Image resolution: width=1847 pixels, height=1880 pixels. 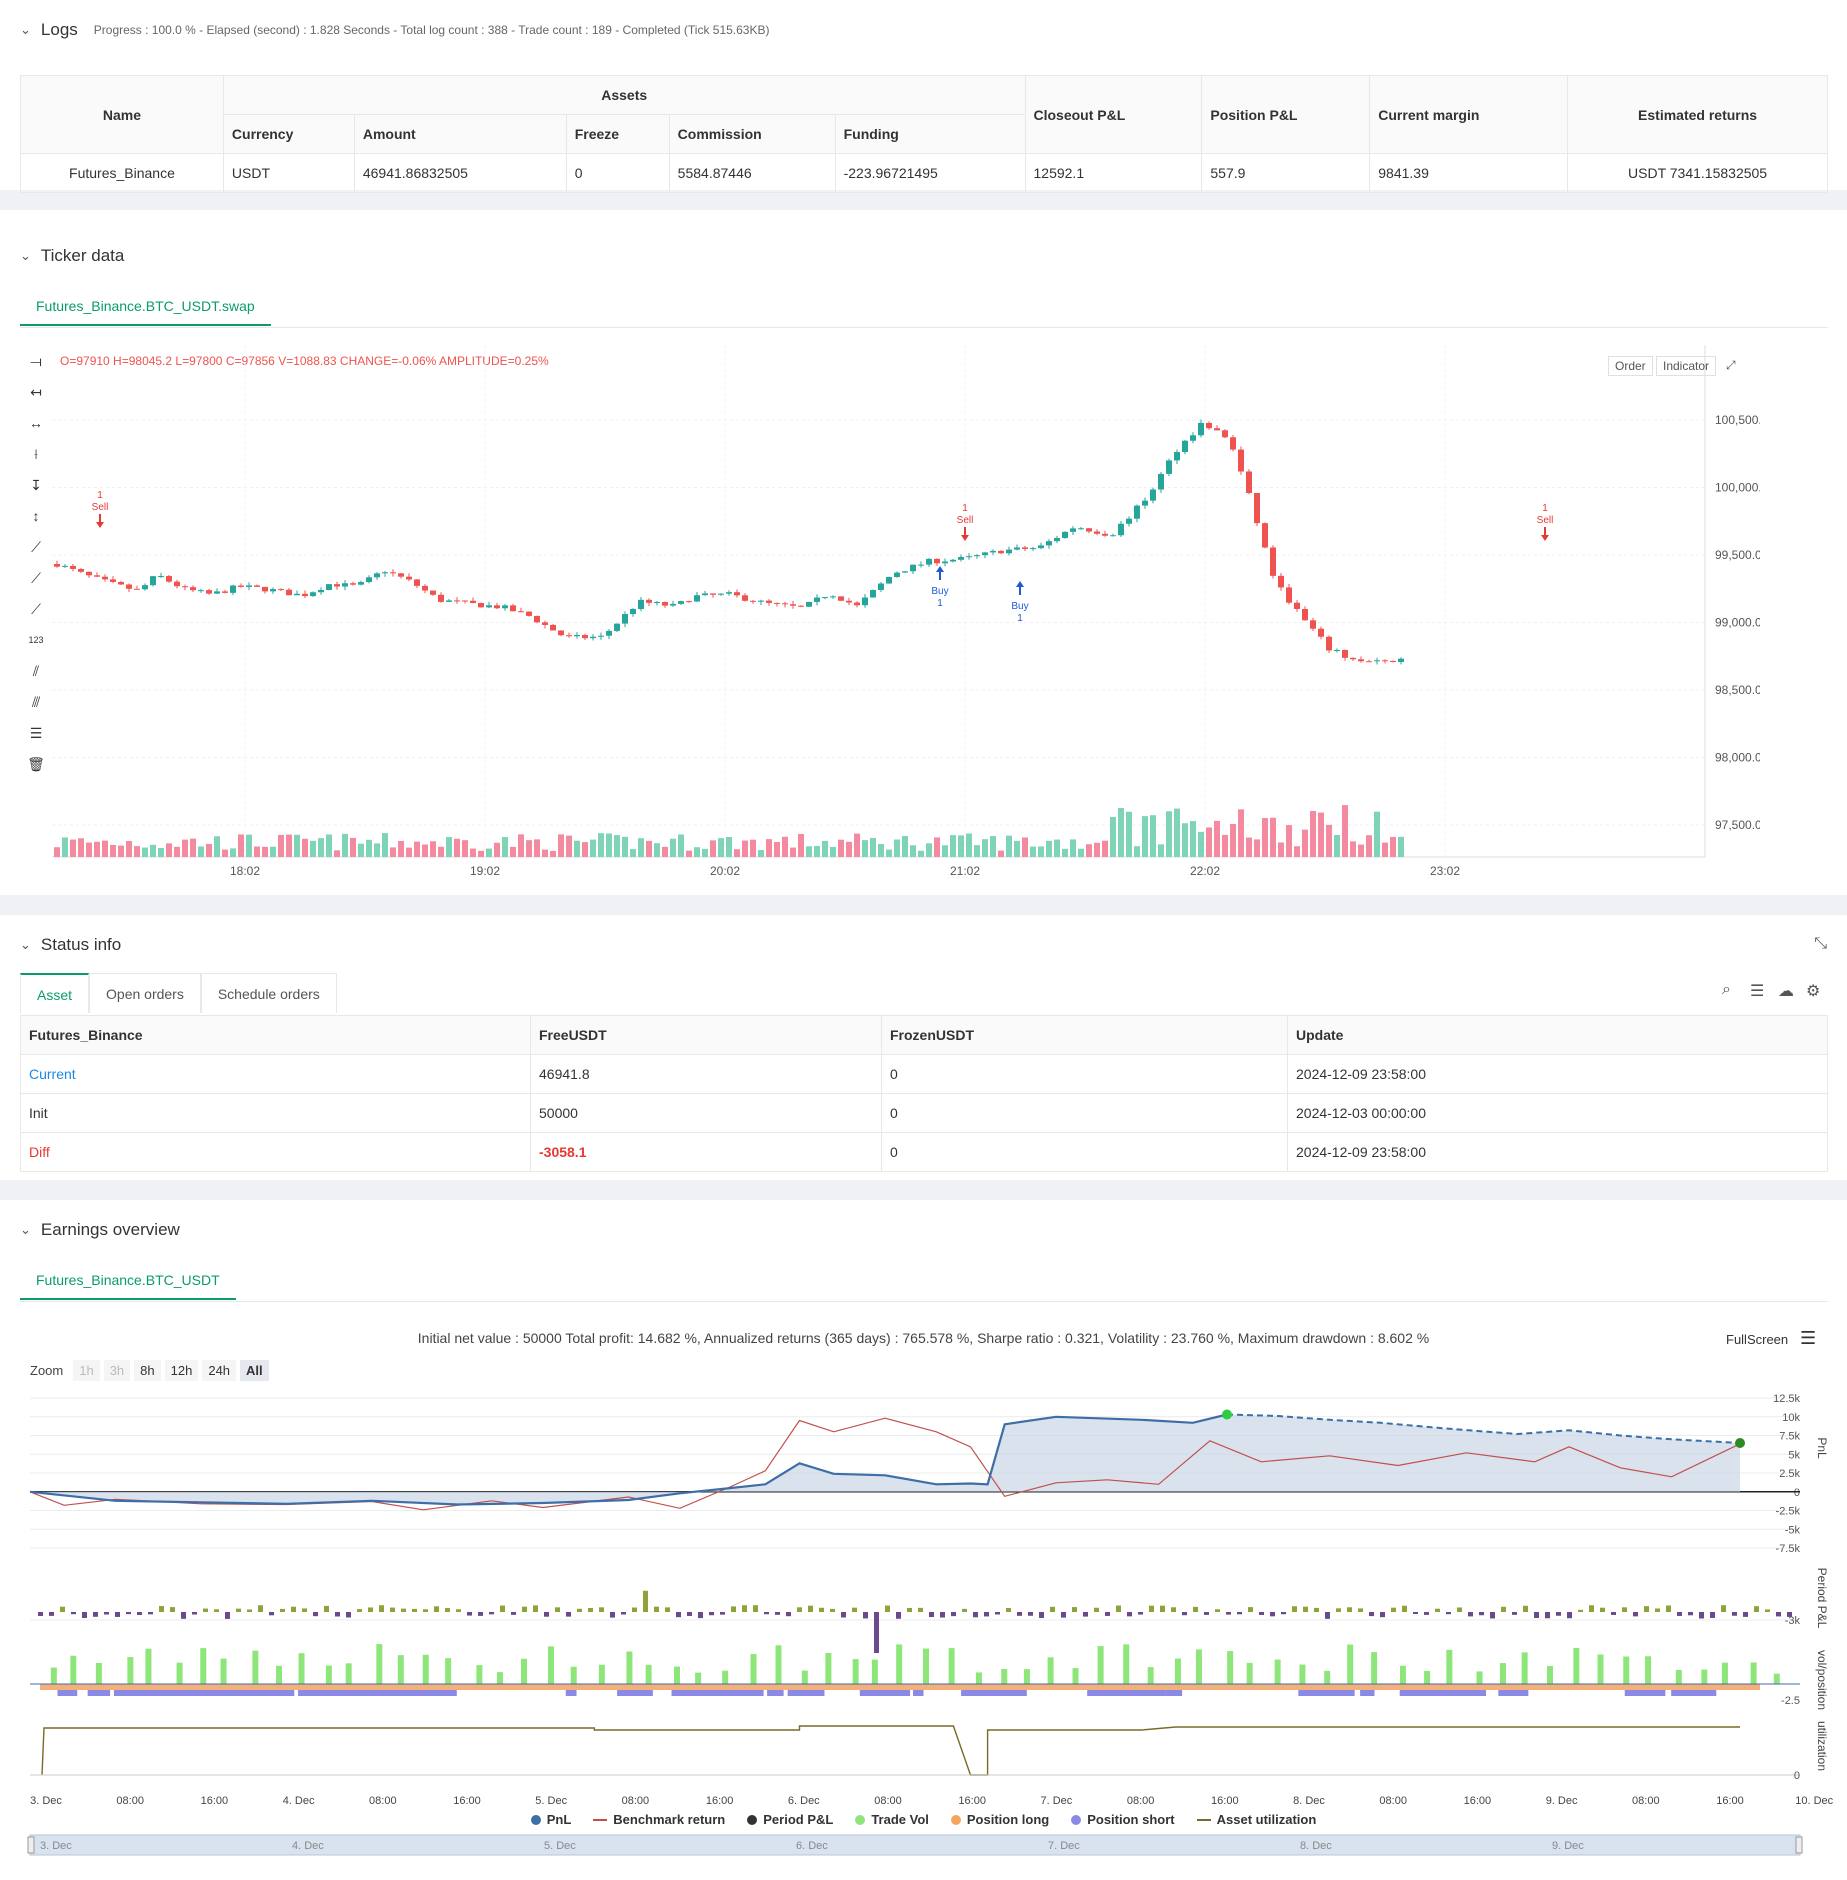 I want to click on zoom-24h: 24h, so click(x=219, y=1370).